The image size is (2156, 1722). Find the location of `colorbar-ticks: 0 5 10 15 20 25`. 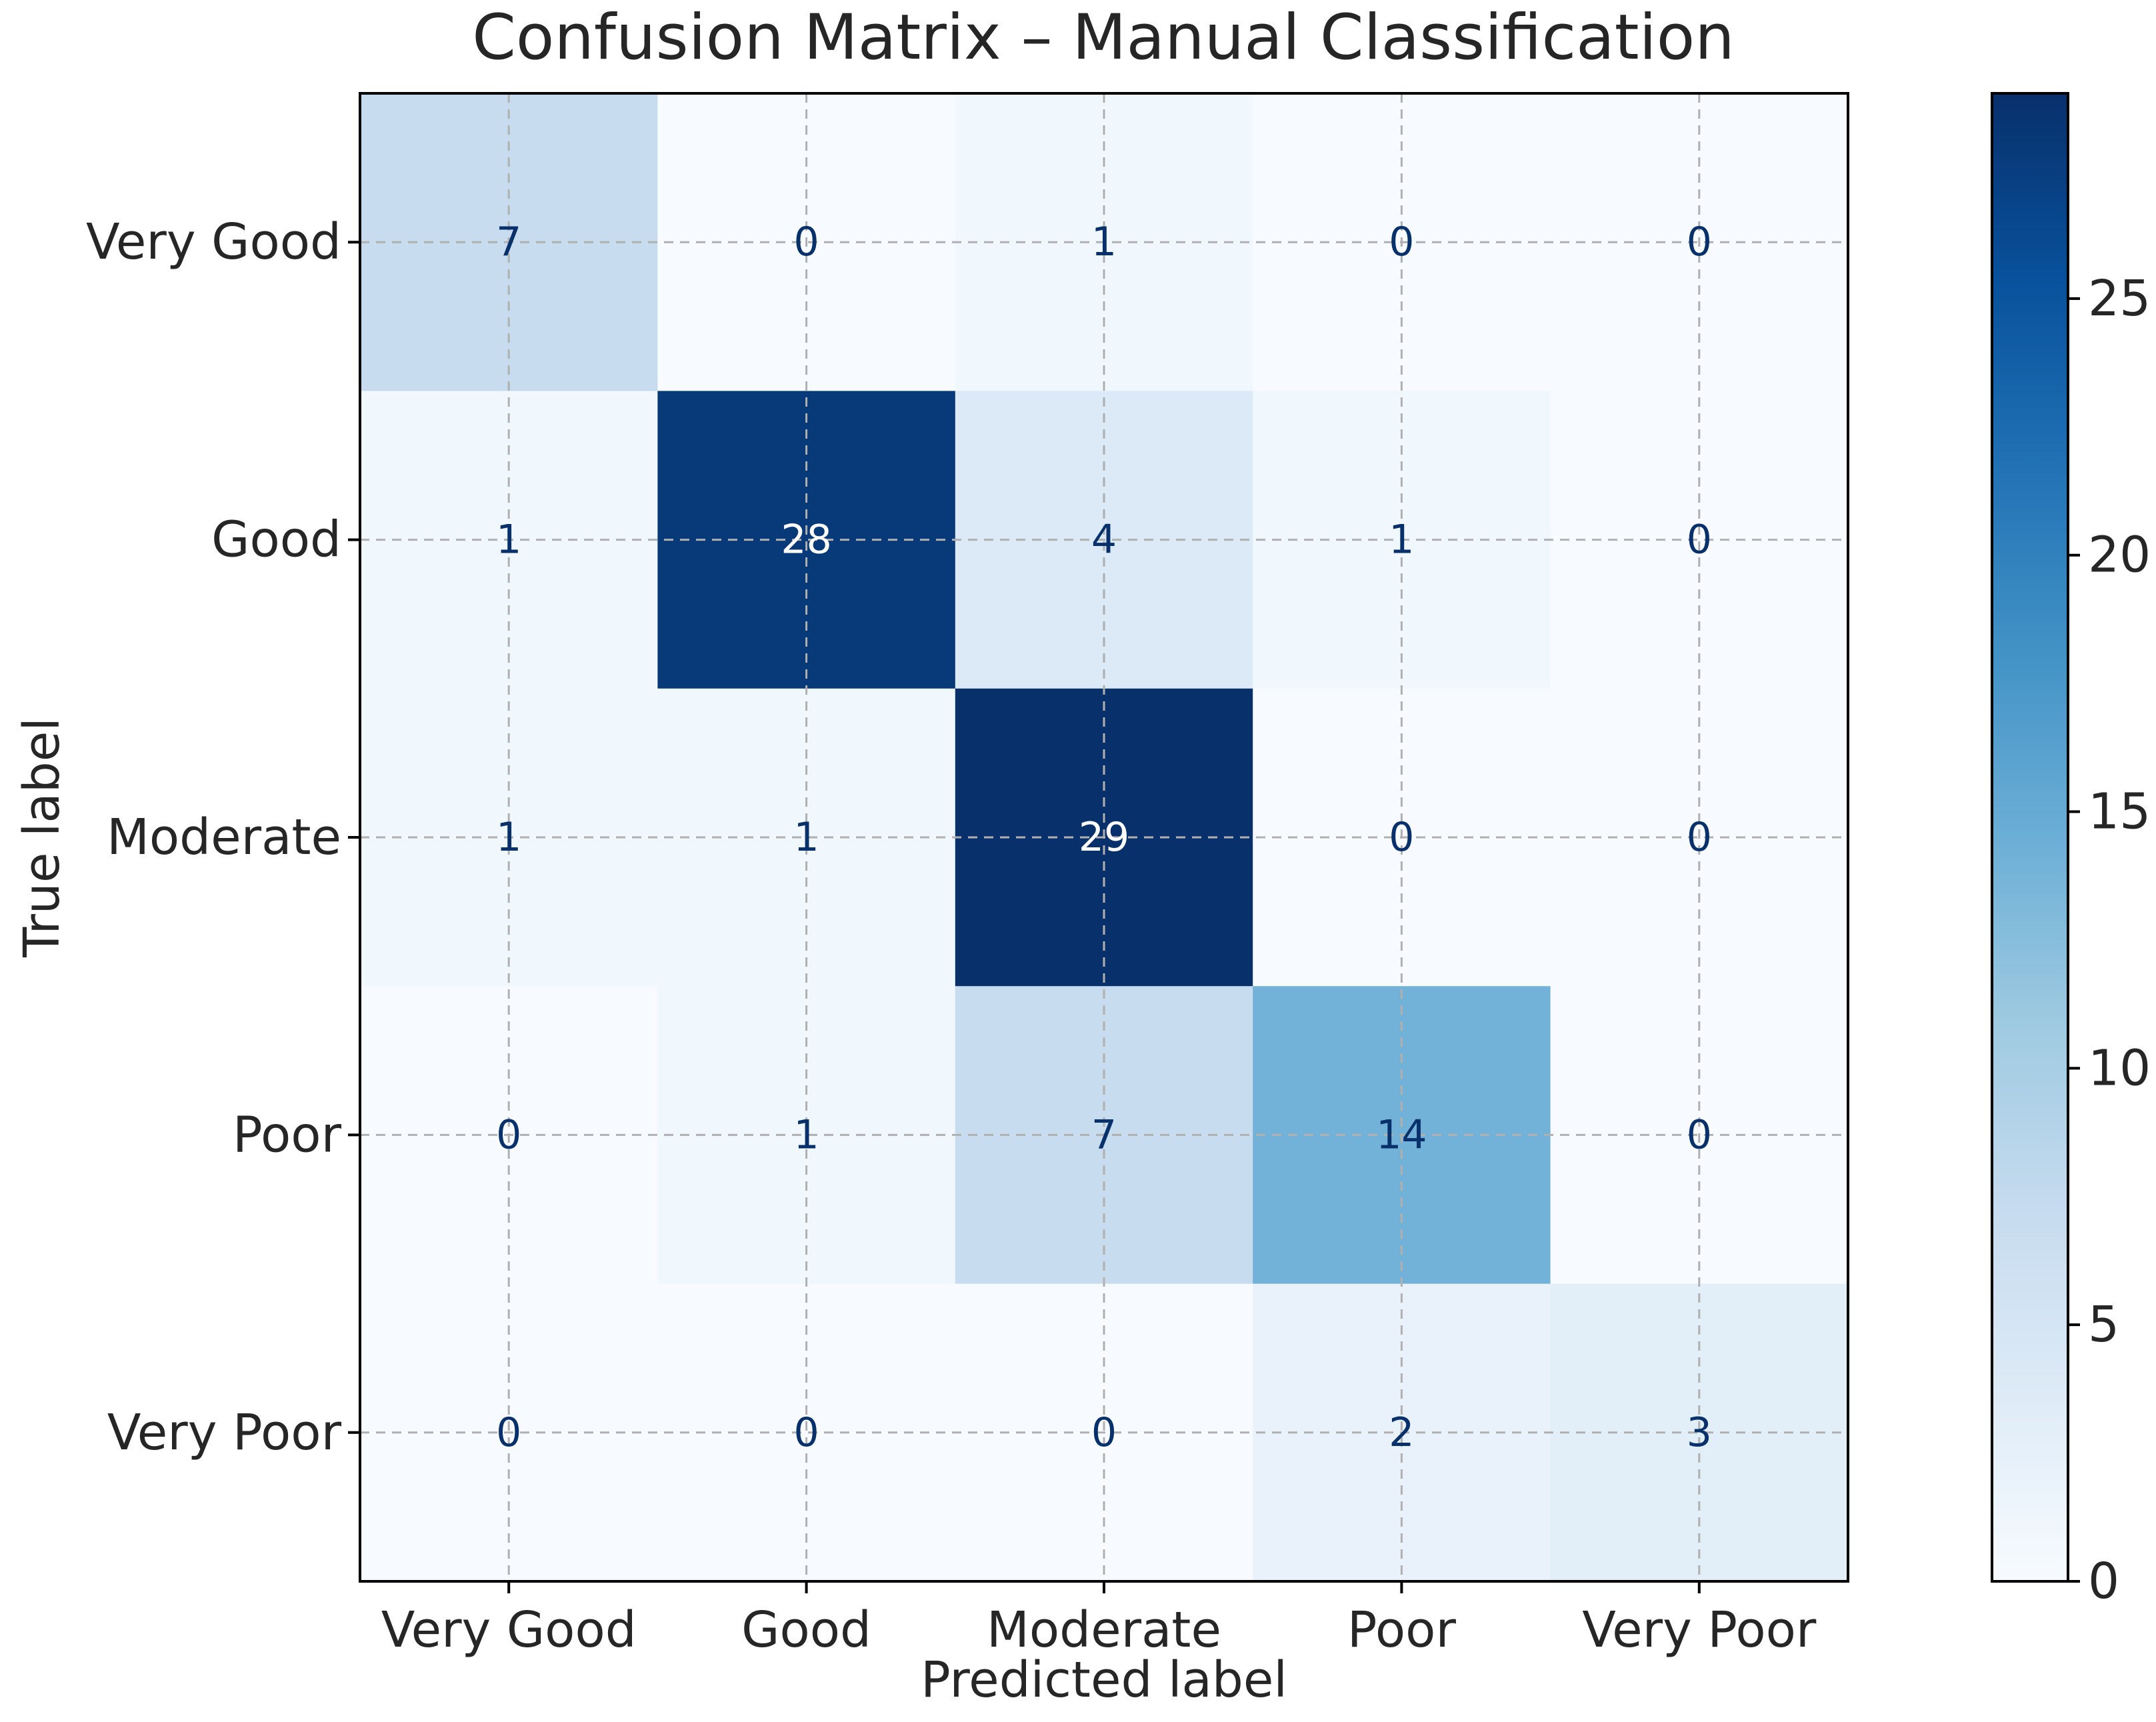

colorbar-ticks: 0 5 10 15 20 25 is located at coordinates (2109, 940).